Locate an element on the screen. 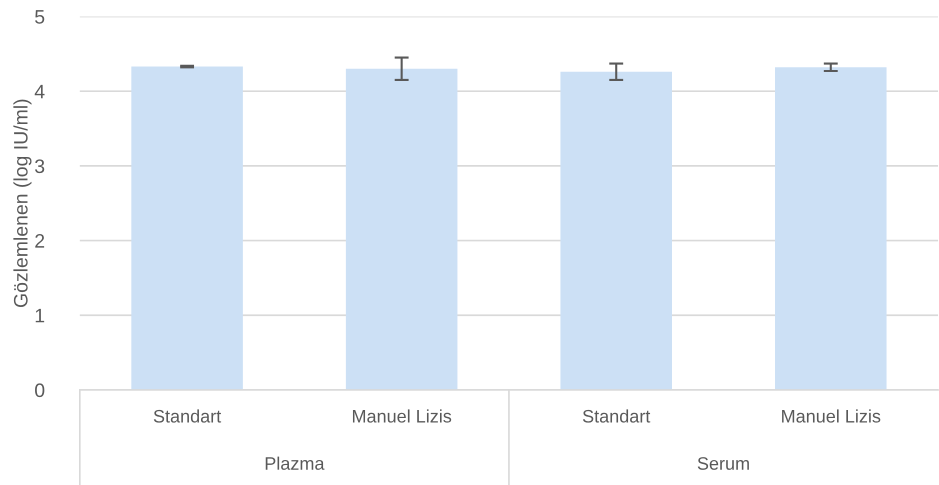  y-tick-label: 0 is located at coordinates (39, 390).